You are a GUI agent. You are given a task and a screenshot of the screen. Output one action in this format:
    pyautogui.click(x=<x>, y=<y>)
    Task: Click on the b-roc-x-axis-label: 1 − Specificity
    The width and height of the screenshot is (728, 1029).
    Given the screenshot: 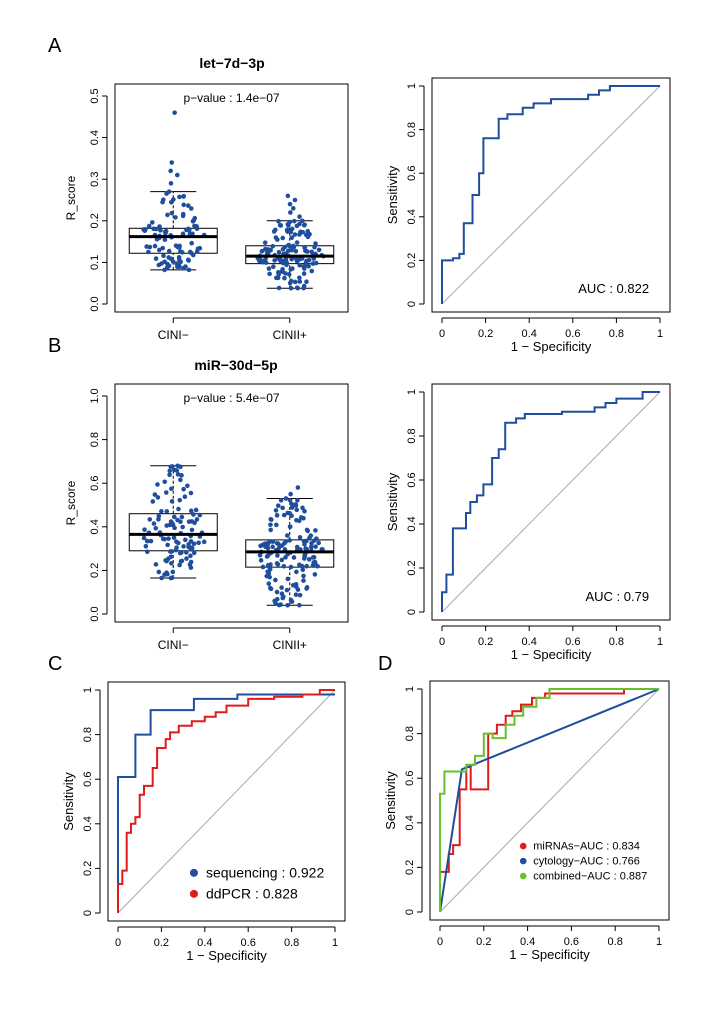 What is the action you would take?
    pyautogui.click(x=551, y=654)
    